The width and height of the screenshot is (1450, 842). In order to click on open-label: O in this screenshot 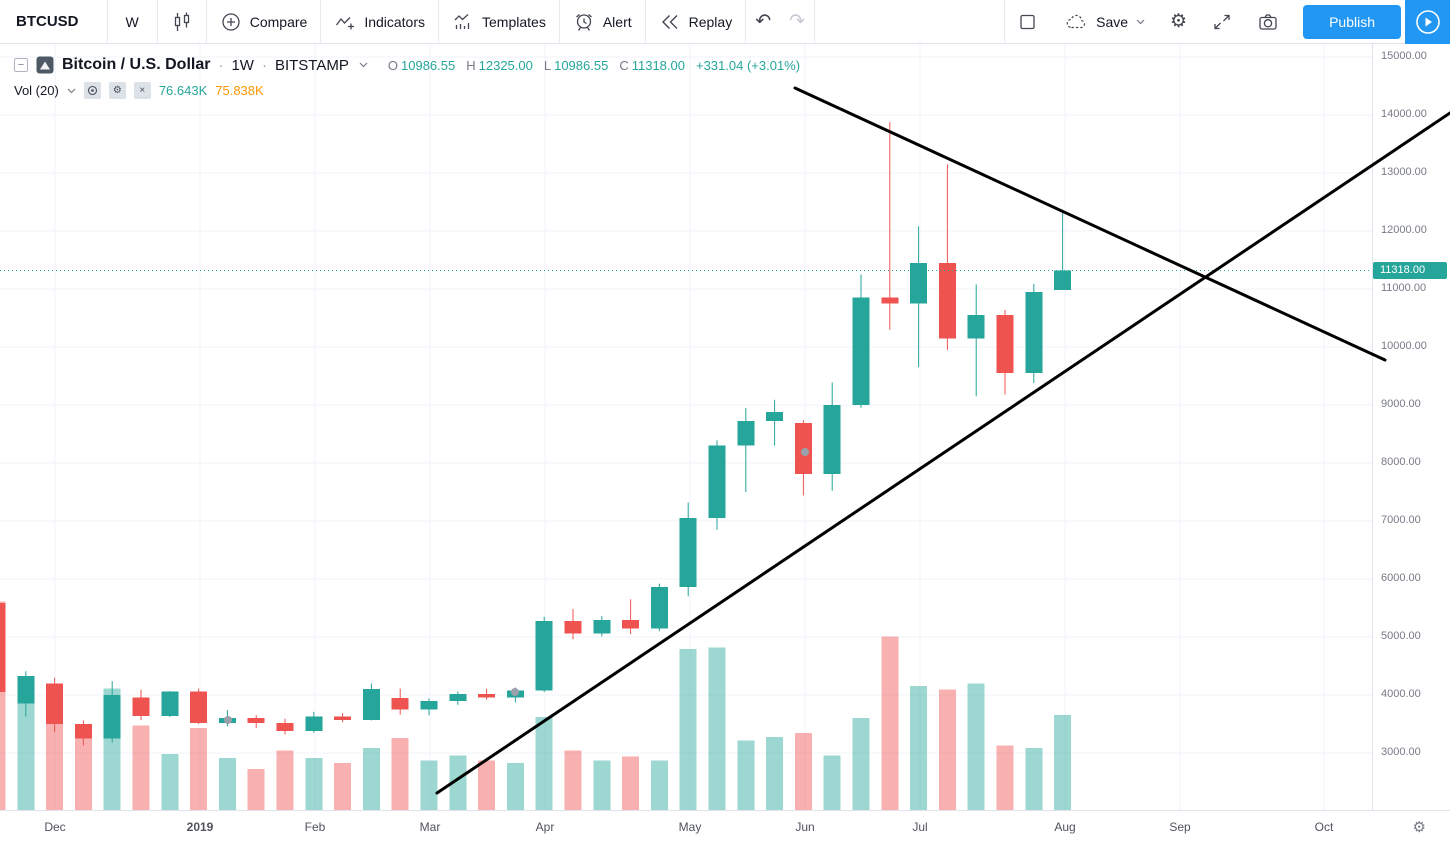, I will do `click(392, 65)`.